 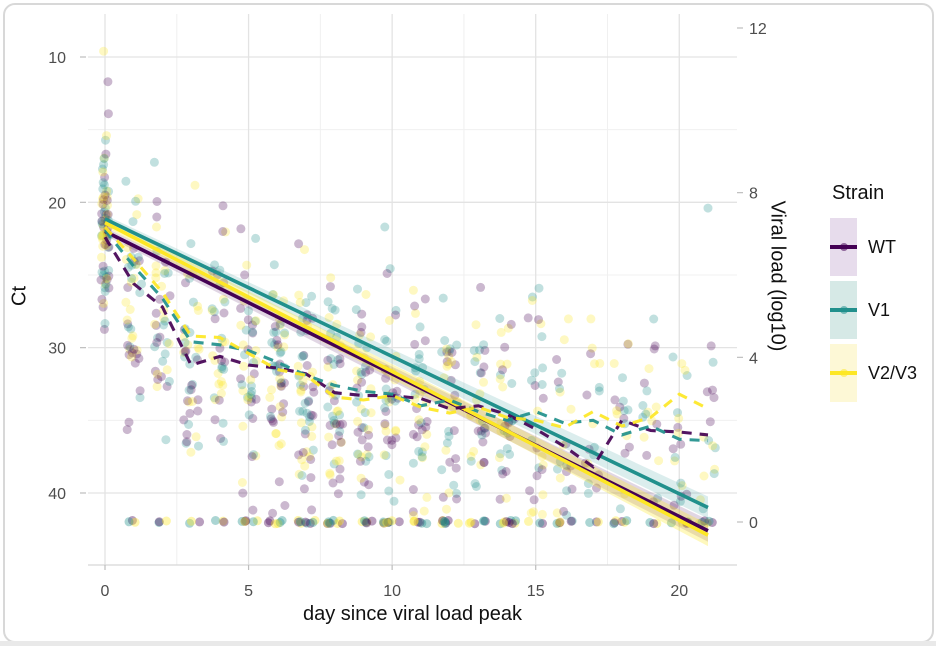 I want to click on y-left-tick-label: 30, so click(x=57, y=349).